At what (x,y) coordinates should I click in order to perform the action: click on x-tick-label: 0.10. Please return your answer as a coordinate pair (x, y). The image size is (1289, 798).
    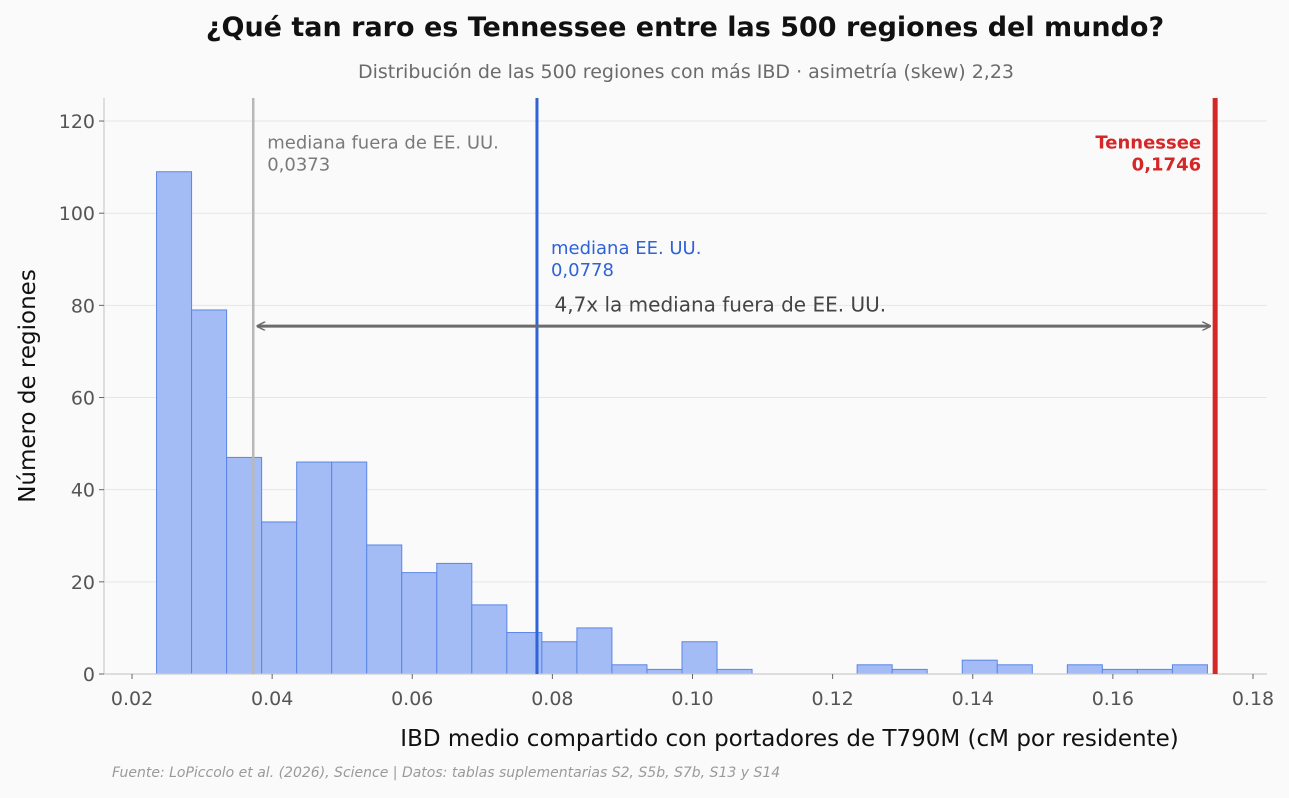
    Looking at the image, I should click on (692, 699).